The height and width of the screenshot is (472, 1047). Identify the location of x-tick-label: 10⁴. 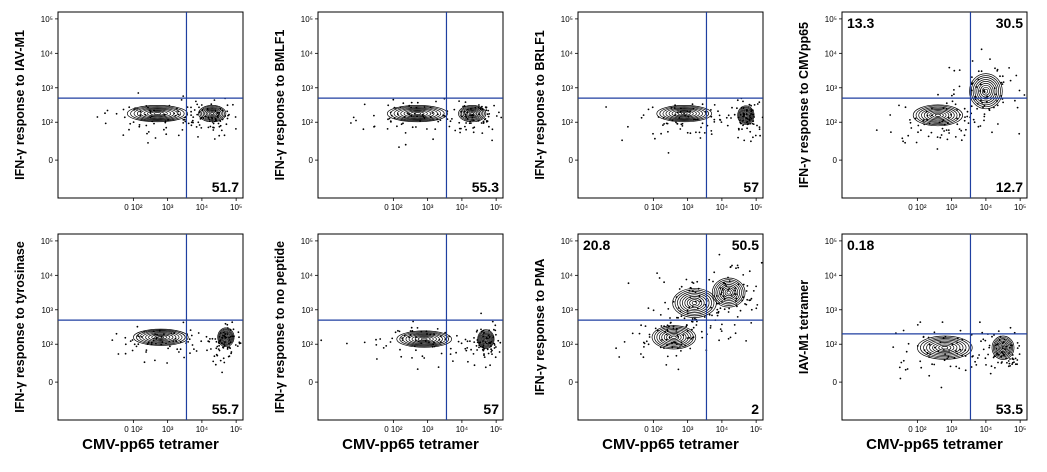
(462, 207).